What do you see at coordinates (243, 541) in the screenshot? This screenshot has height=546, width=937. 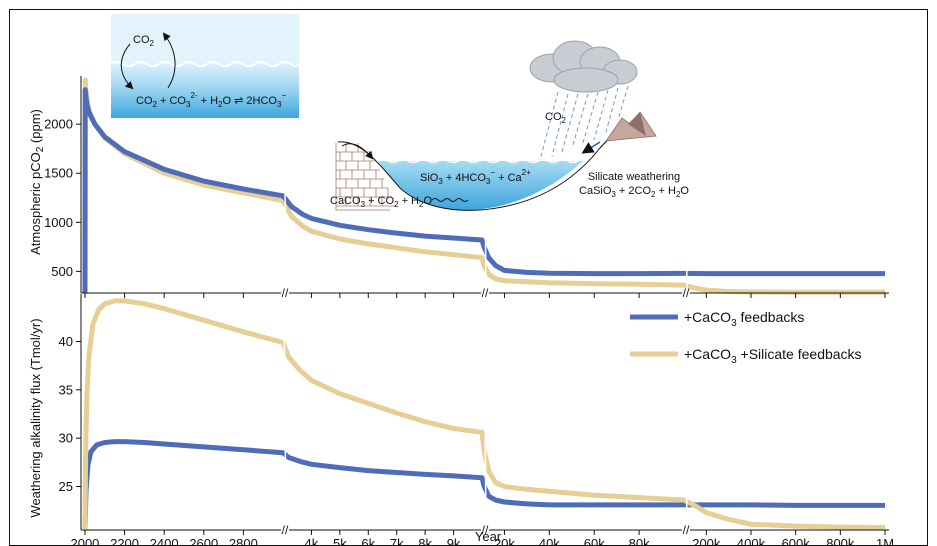 I see `x-tick-label: 2800` at bounding box center [243, 541].